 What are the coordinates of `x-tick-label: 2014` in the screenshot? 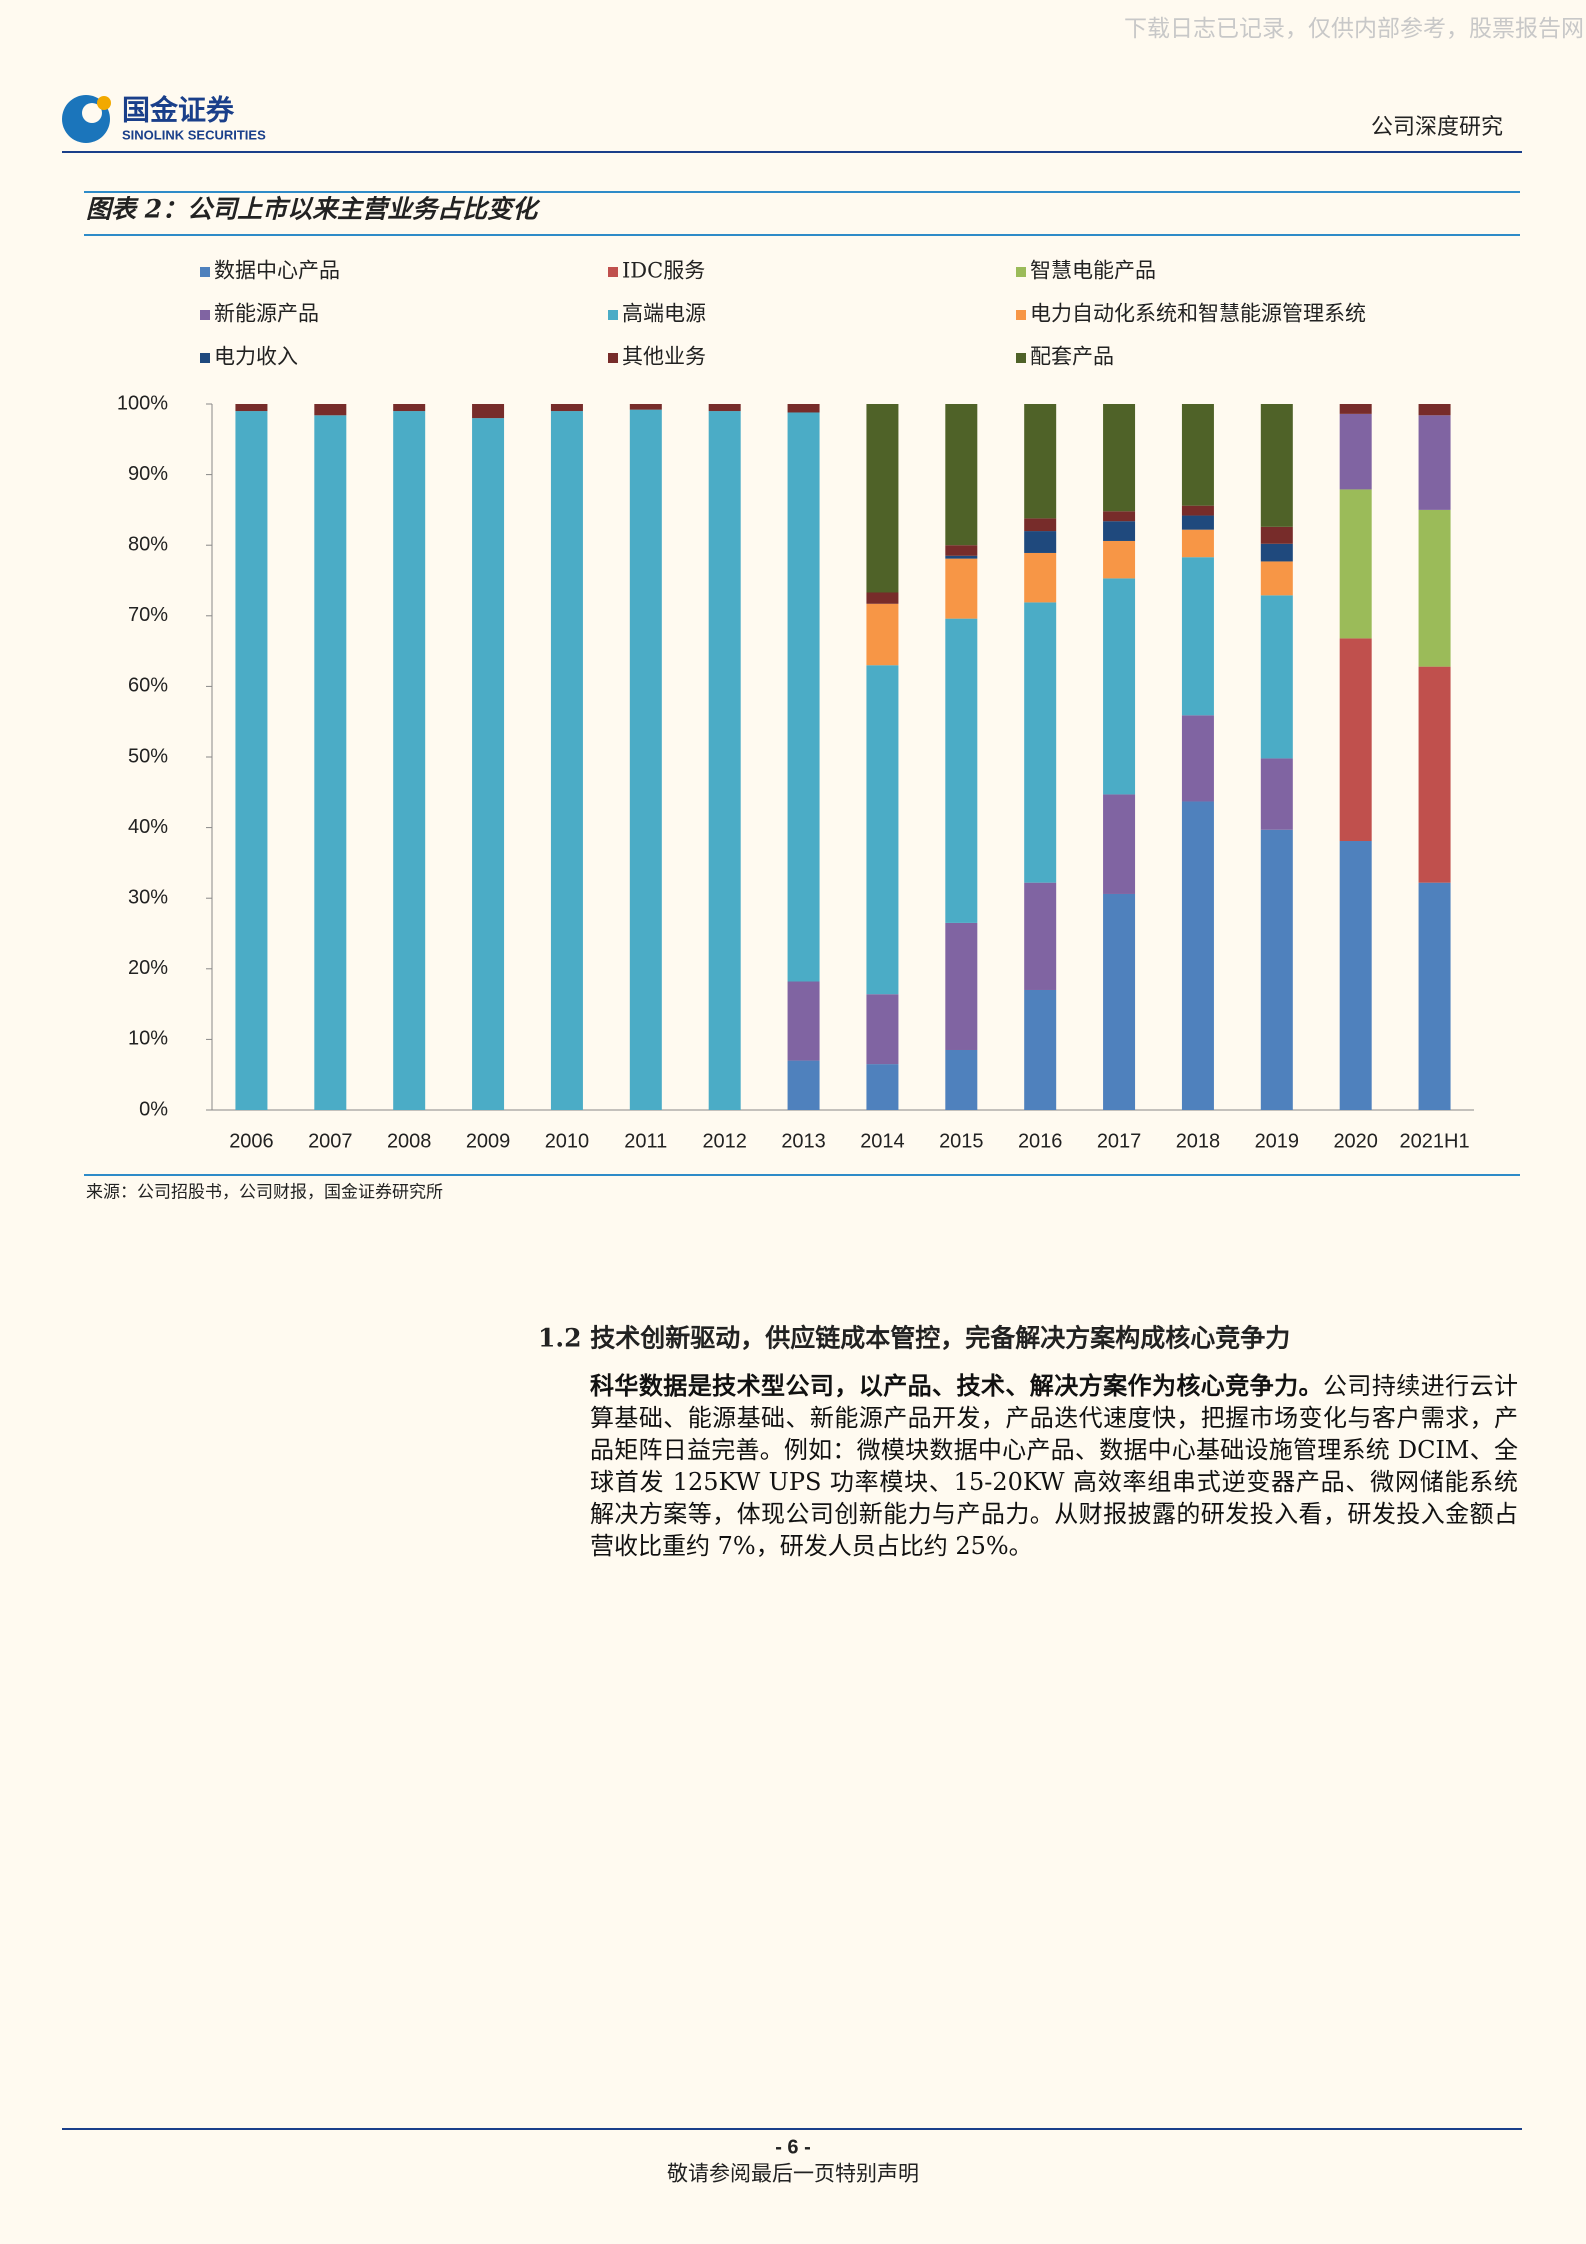 It's located at (882, 1141).